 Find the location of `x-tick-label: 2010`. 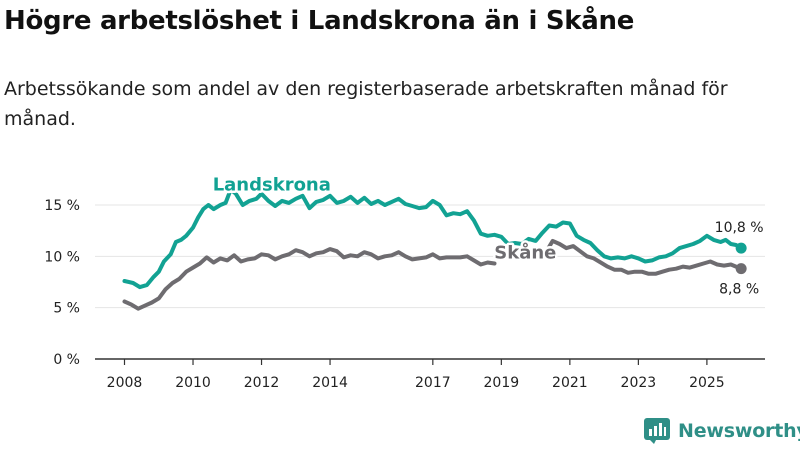

x-tick-label: 2010 is located at coordinates (193, 383).